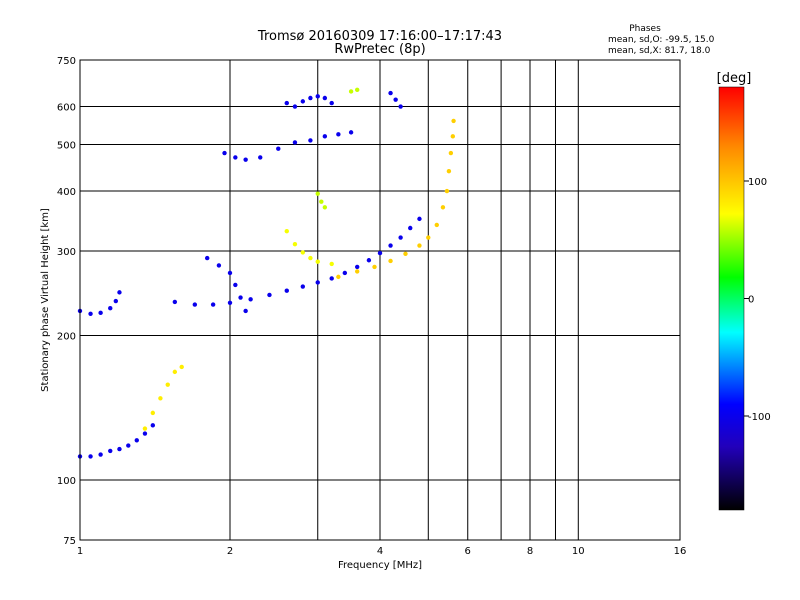  What do you see at coordinates (759, 417) in the screenshot?
I see `colorbar-tick-label: -100` at bounding box center [759, 417].